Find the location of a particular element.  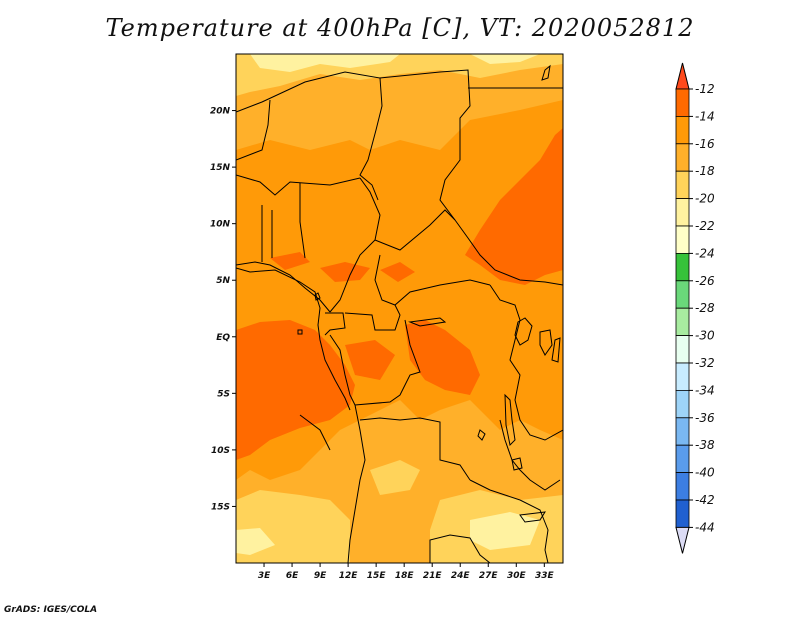

colorbar-label: -14 is located at coordinates (705, 116).